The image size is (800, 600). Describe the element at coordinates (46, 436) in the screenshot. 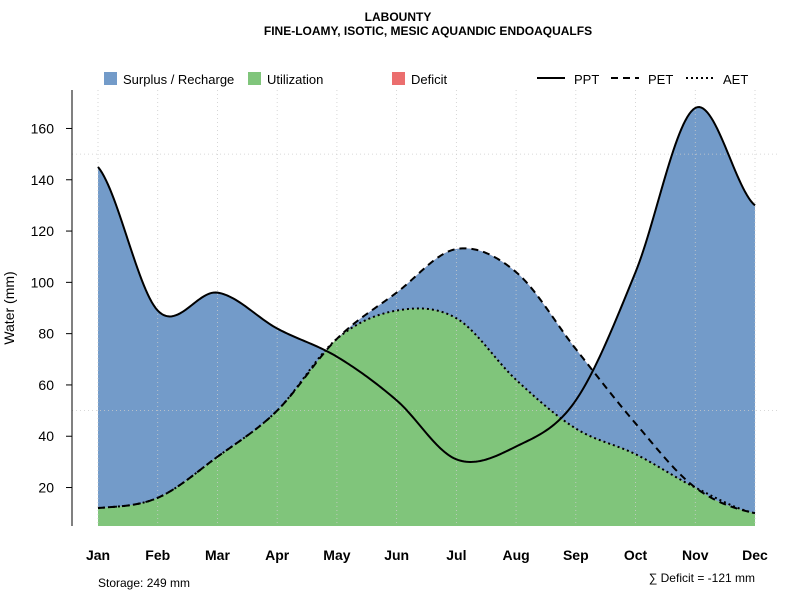

I see `y-tick-label-40: 40` at that location.